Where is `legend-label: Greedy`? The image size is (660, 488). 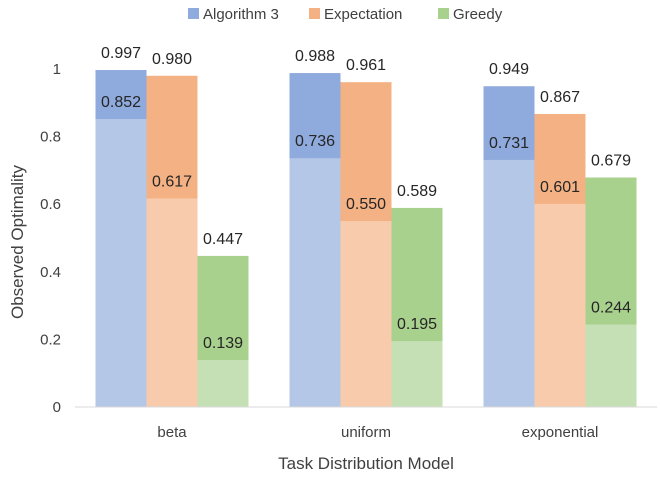
legend-label: Greedy is located at coordinates (478, 14).